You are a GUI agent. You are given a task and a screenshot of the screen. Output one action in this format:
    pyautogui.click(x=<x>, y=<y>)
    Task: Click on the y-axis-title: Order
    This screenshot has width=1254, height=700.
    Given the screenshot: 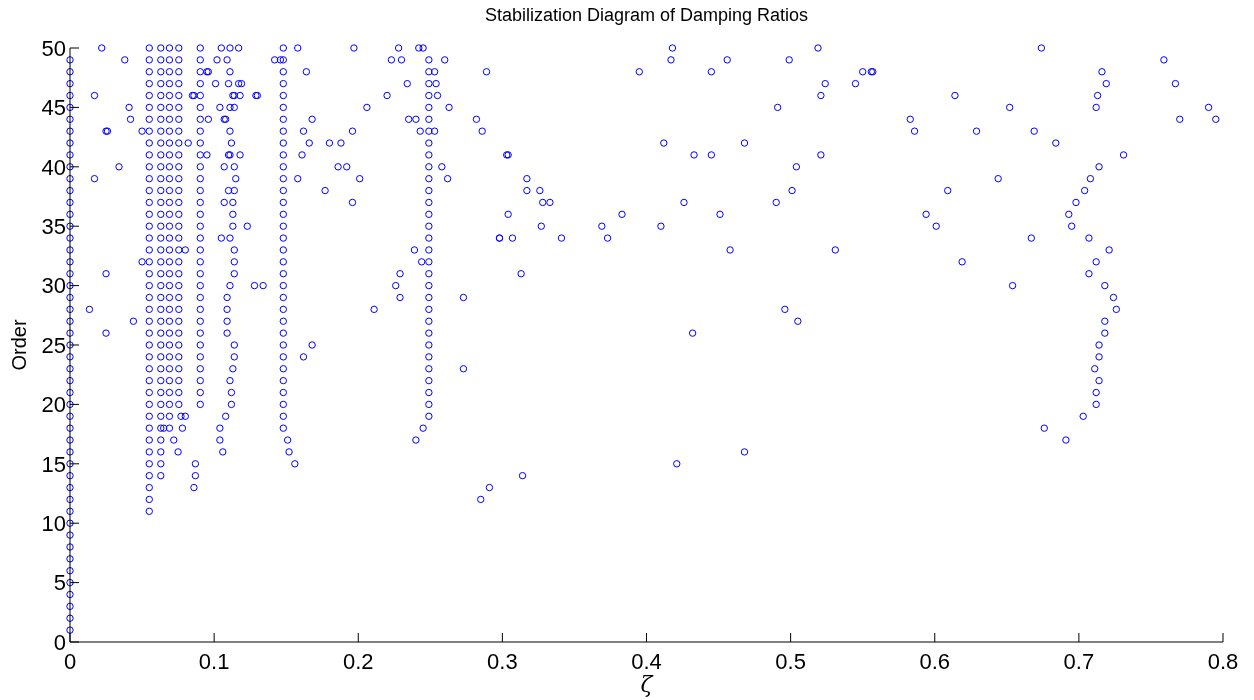 What is the action you would take?
    pyautogui.click(x=19, y=345)
    